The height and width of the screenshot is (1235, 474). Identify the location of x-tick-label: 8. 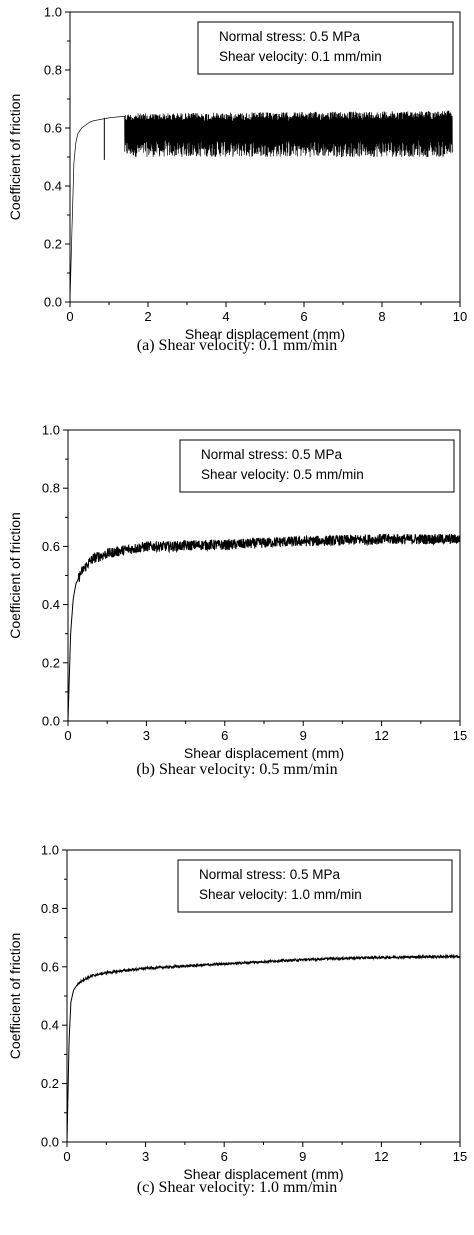
(381, 316).